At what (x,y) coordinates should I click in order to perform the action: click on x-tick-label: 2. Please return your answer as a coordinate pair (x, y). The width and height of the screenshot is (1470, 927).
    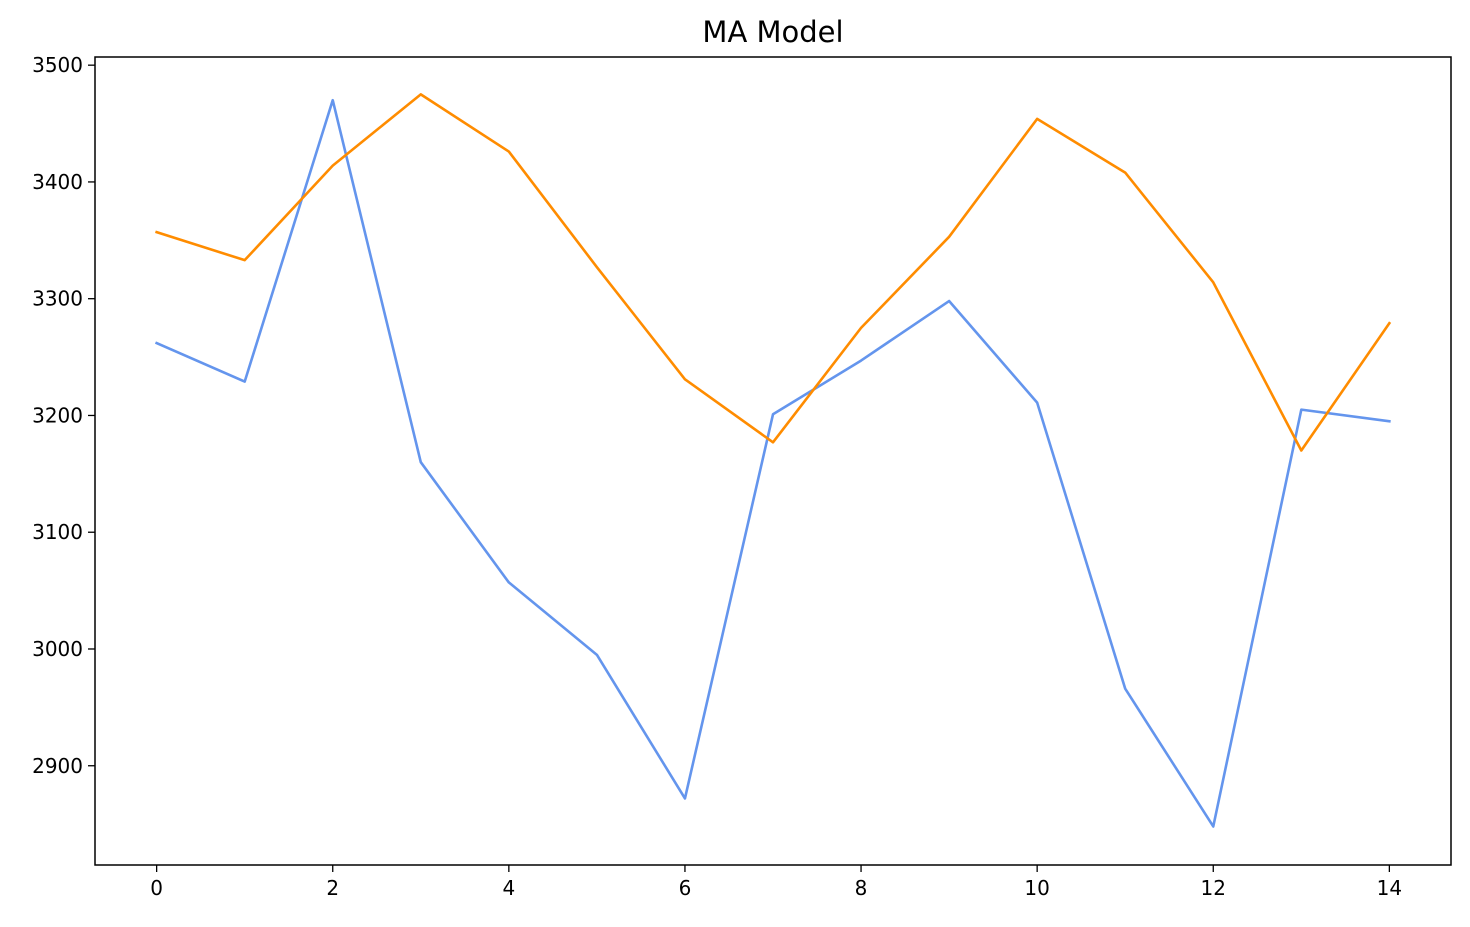
    Looking at the image, I should click on (332, 888).